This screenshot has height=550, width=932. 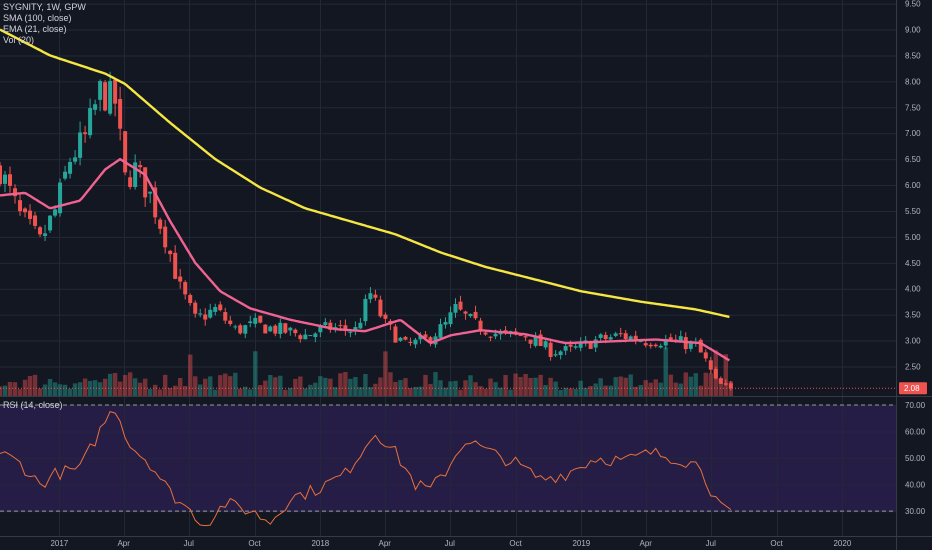 What do you see at coordinates (33, 405) in the screenshot?
I see `rsi-panel-title: RSI (14, close)` at bounding box center [33, 405].